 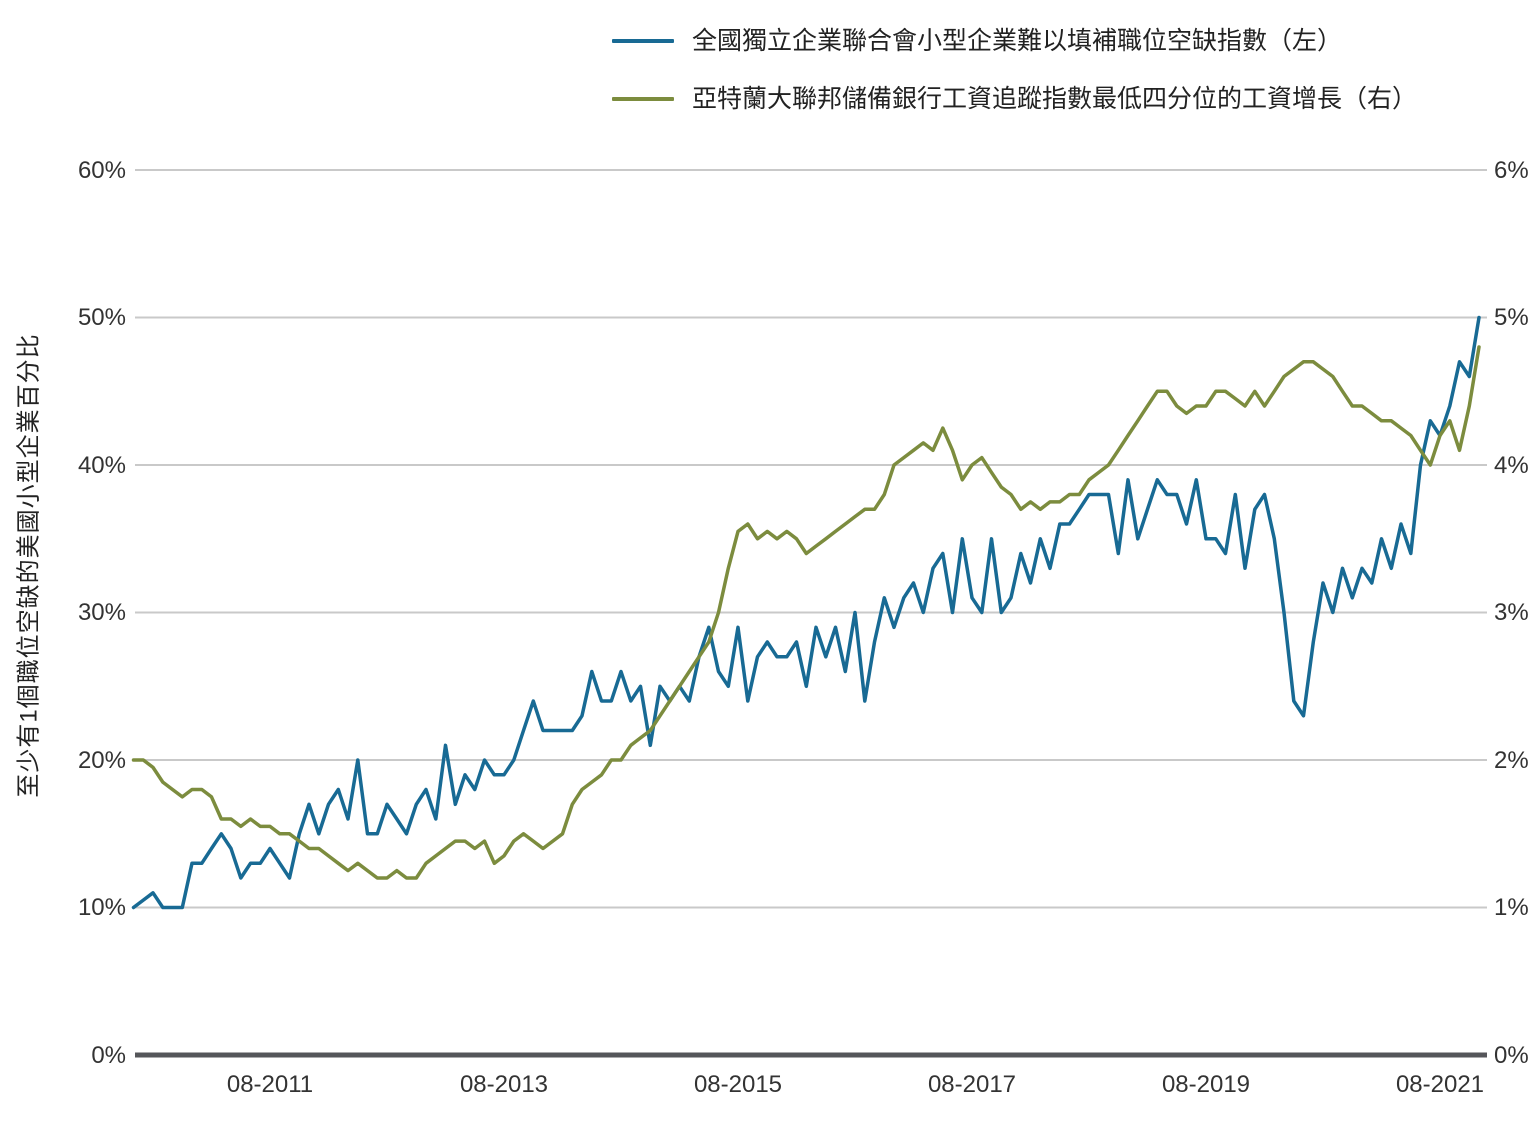 What do you see at coordinates (1511, 317) in the screenshot?
I see `right-tick-5: 5%` at bounding box center [1511, 317].